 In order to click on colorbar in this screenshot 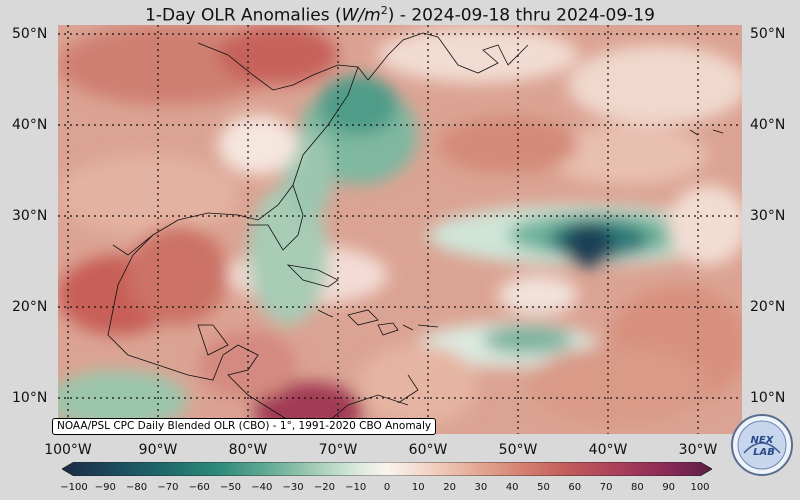, I will do `click(387, 469)`.